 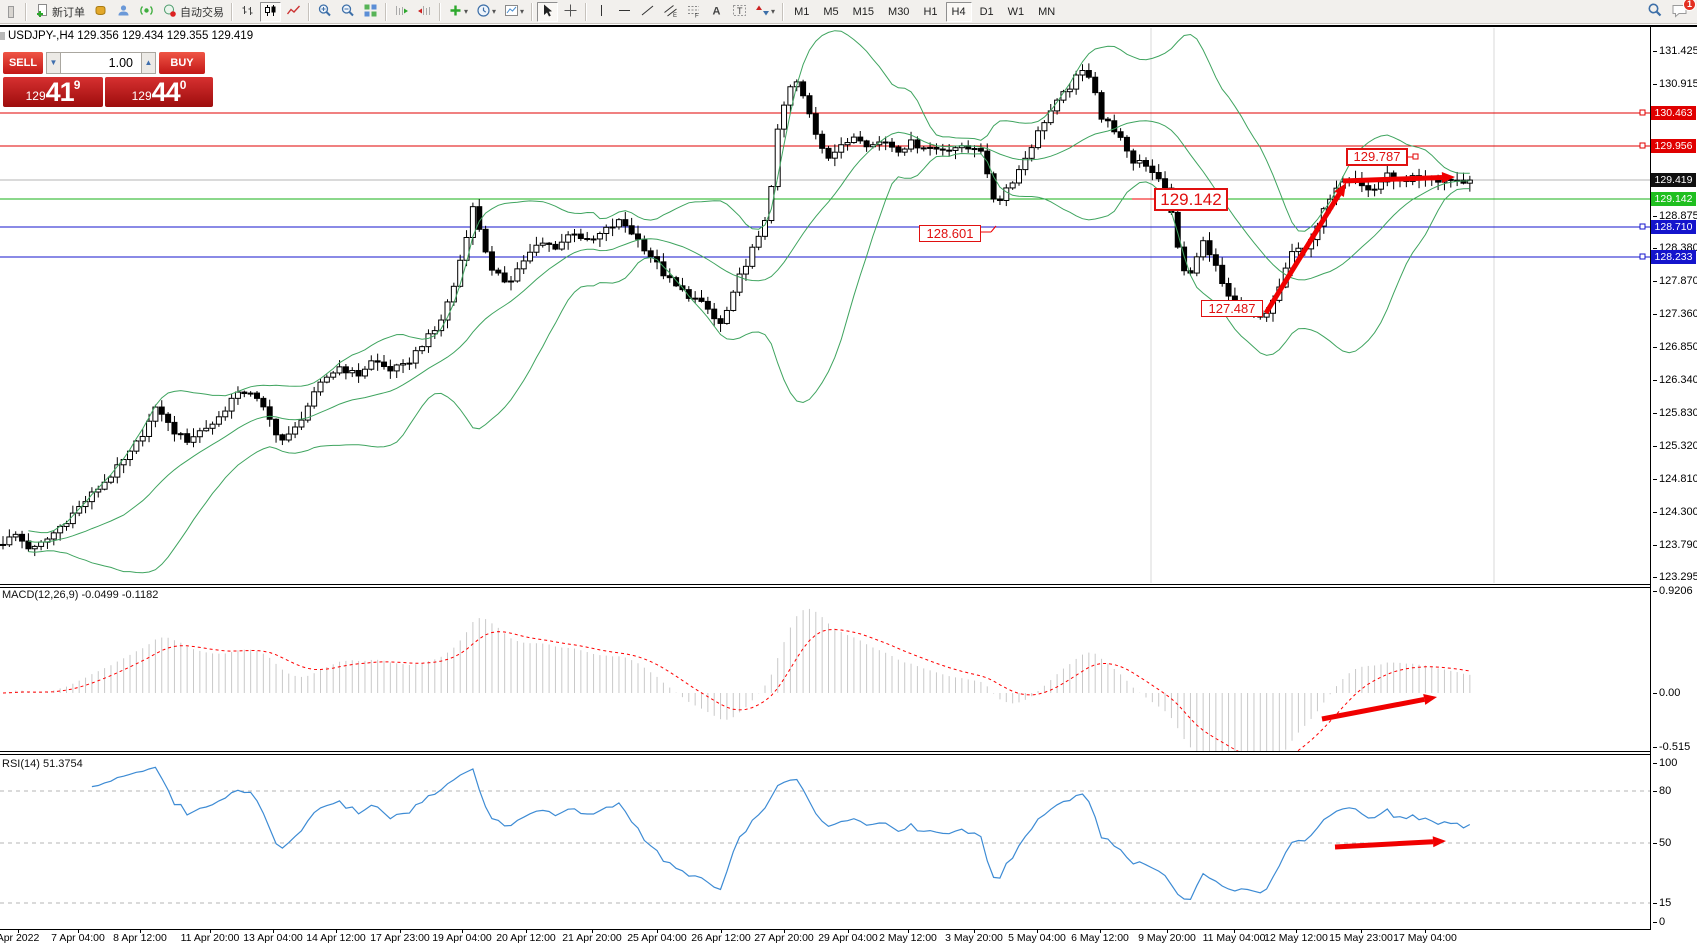 What do you see at coordinates (1359, 510) in the screenshot?
I see `trend-arrows` at bounding box center [1359, 510].